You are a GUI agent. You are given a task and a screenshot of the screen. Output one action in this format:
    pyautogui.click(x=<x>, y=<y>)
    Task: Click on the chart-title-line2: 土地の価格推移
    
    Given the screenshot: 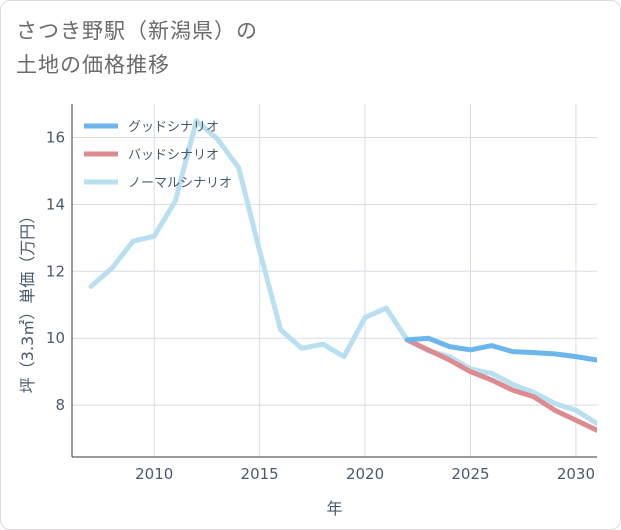 What is the action you would take?
    pyautogui.click(x=93, y=65)
    